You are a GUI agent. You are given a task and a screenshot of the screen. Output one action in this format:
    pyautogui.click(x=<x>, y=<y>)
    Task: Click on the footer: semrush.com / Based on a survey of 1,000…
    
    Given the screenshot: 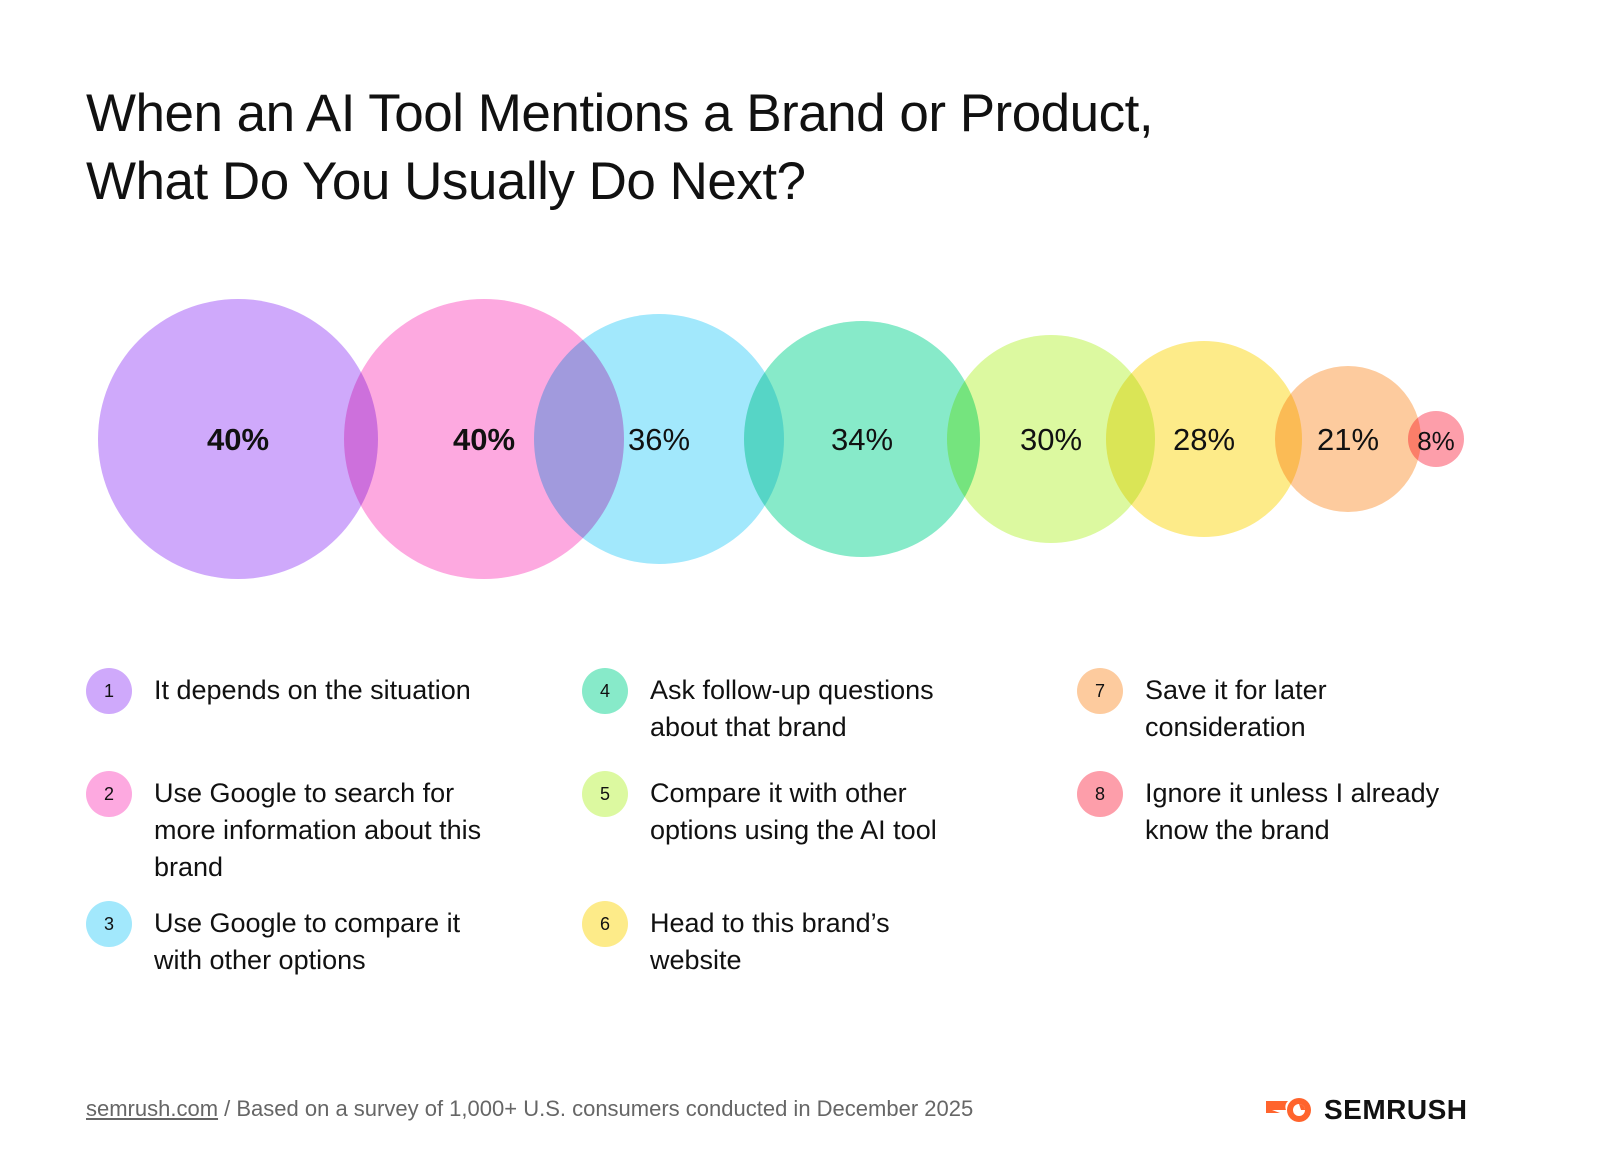 What is the action you would take?
    pyautogui.click(x=529, y=1109)
    